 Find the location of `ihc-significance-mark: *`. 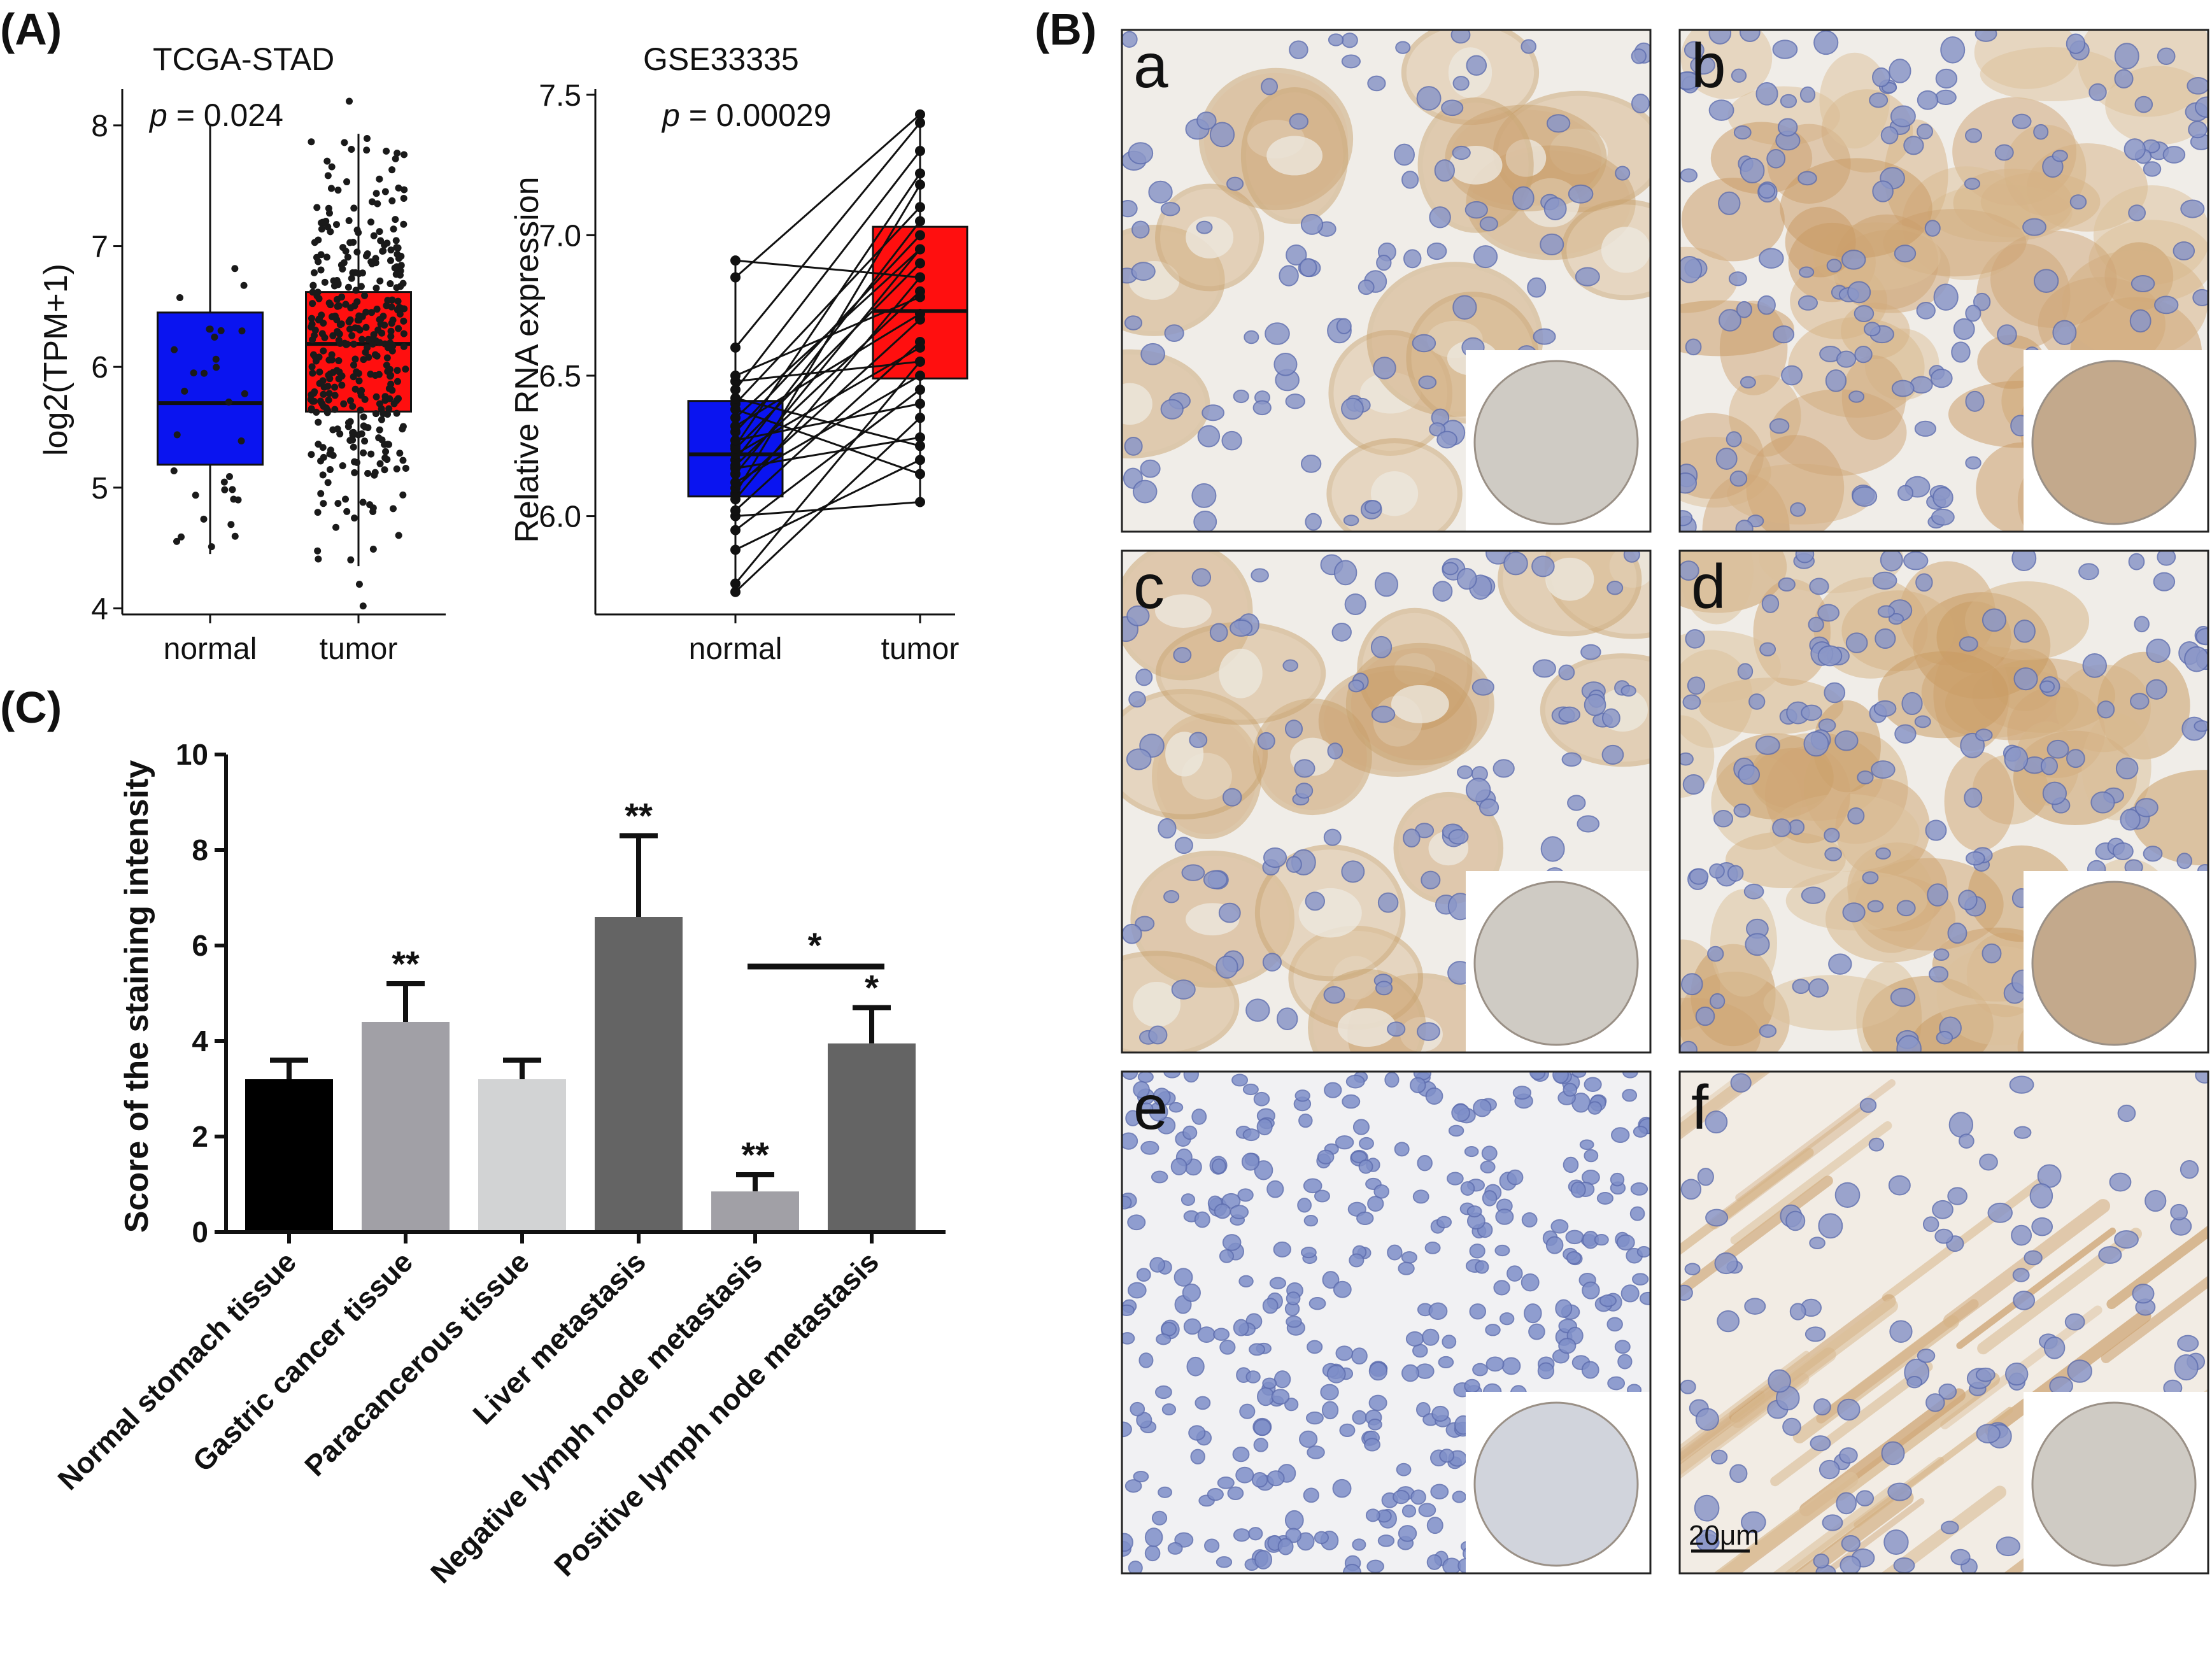

ihc-significance-mark: * is located at coordinates (872, 988).